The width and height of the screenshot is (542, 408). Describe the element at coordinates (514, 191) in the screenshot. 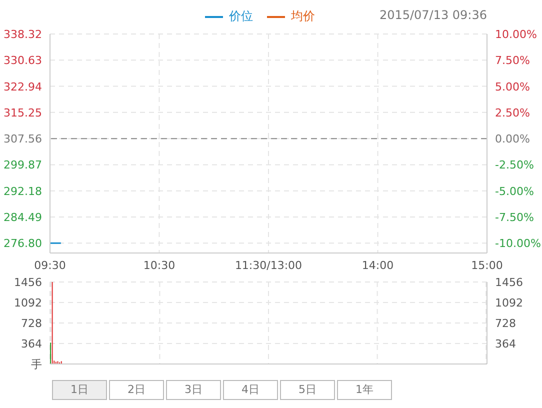

I see `y2-tick-label: -5.00%` at that location.